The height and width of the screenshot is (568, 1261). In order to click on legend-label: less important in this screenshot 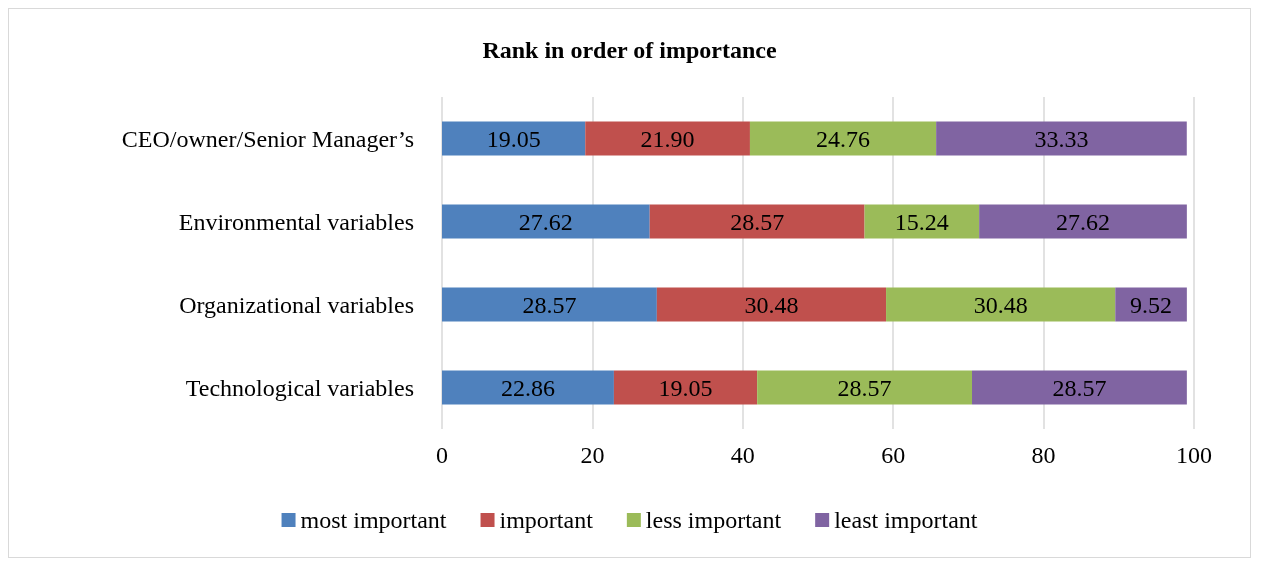, I will do `click(713, 520)`.